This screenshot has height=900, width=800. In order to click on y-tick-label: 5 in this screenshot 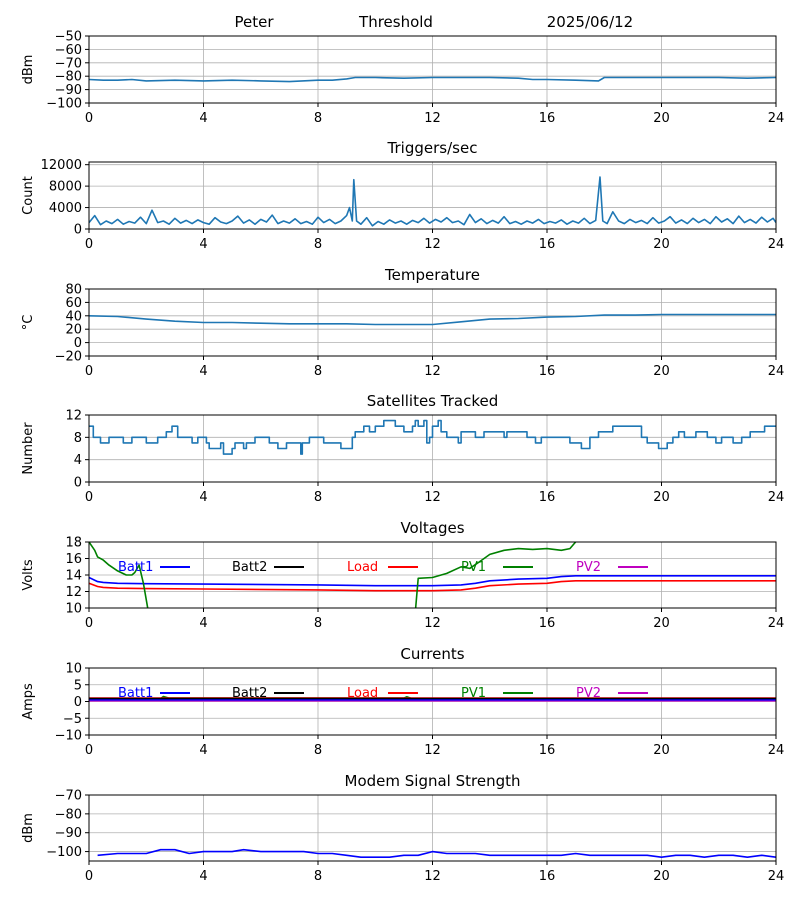, I will do `click(78, 685)`.